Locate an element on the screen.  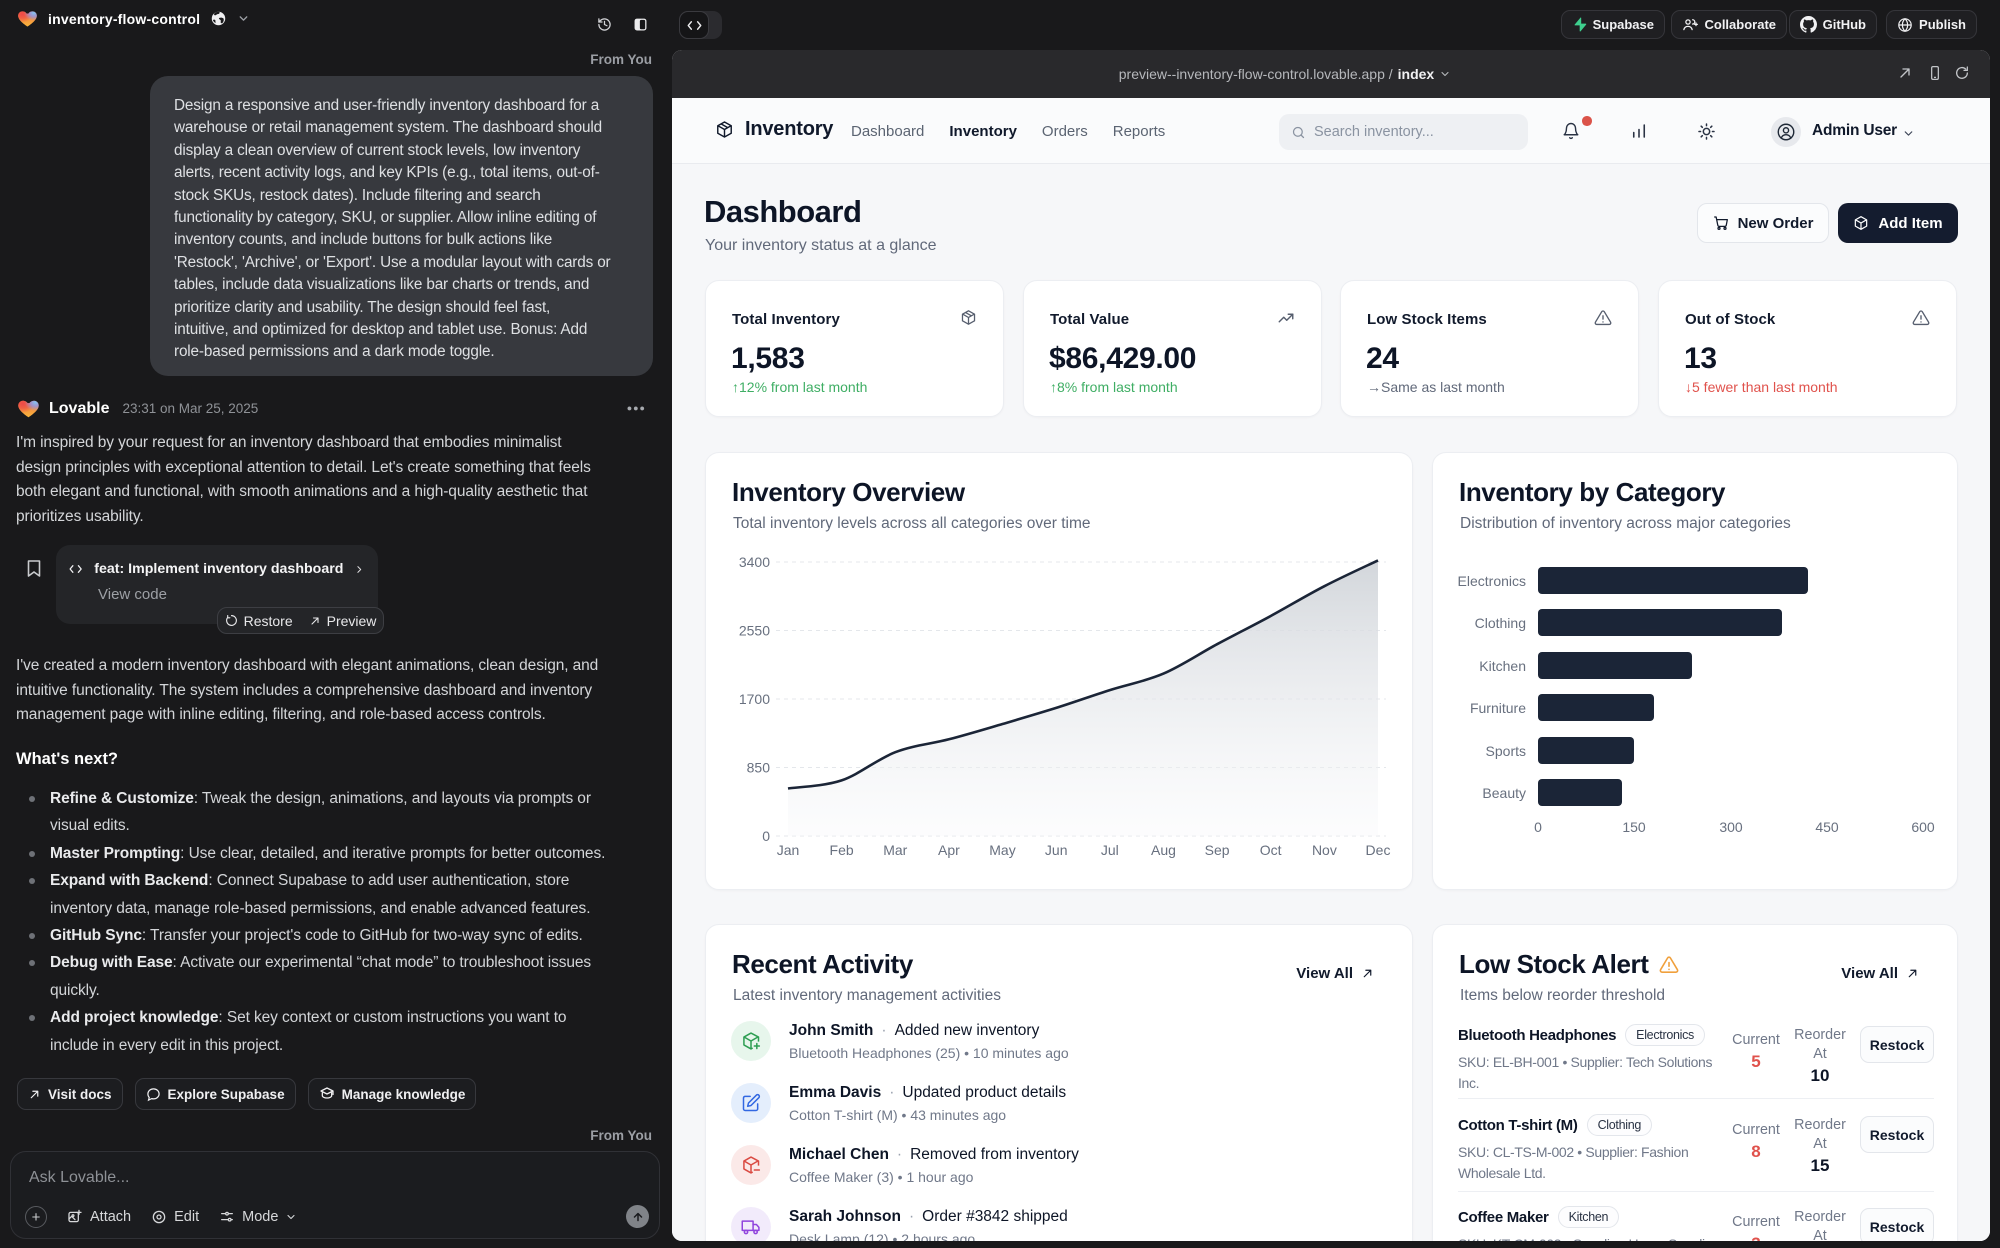
svg-text: 3400 is located at coordinates (754, 562).